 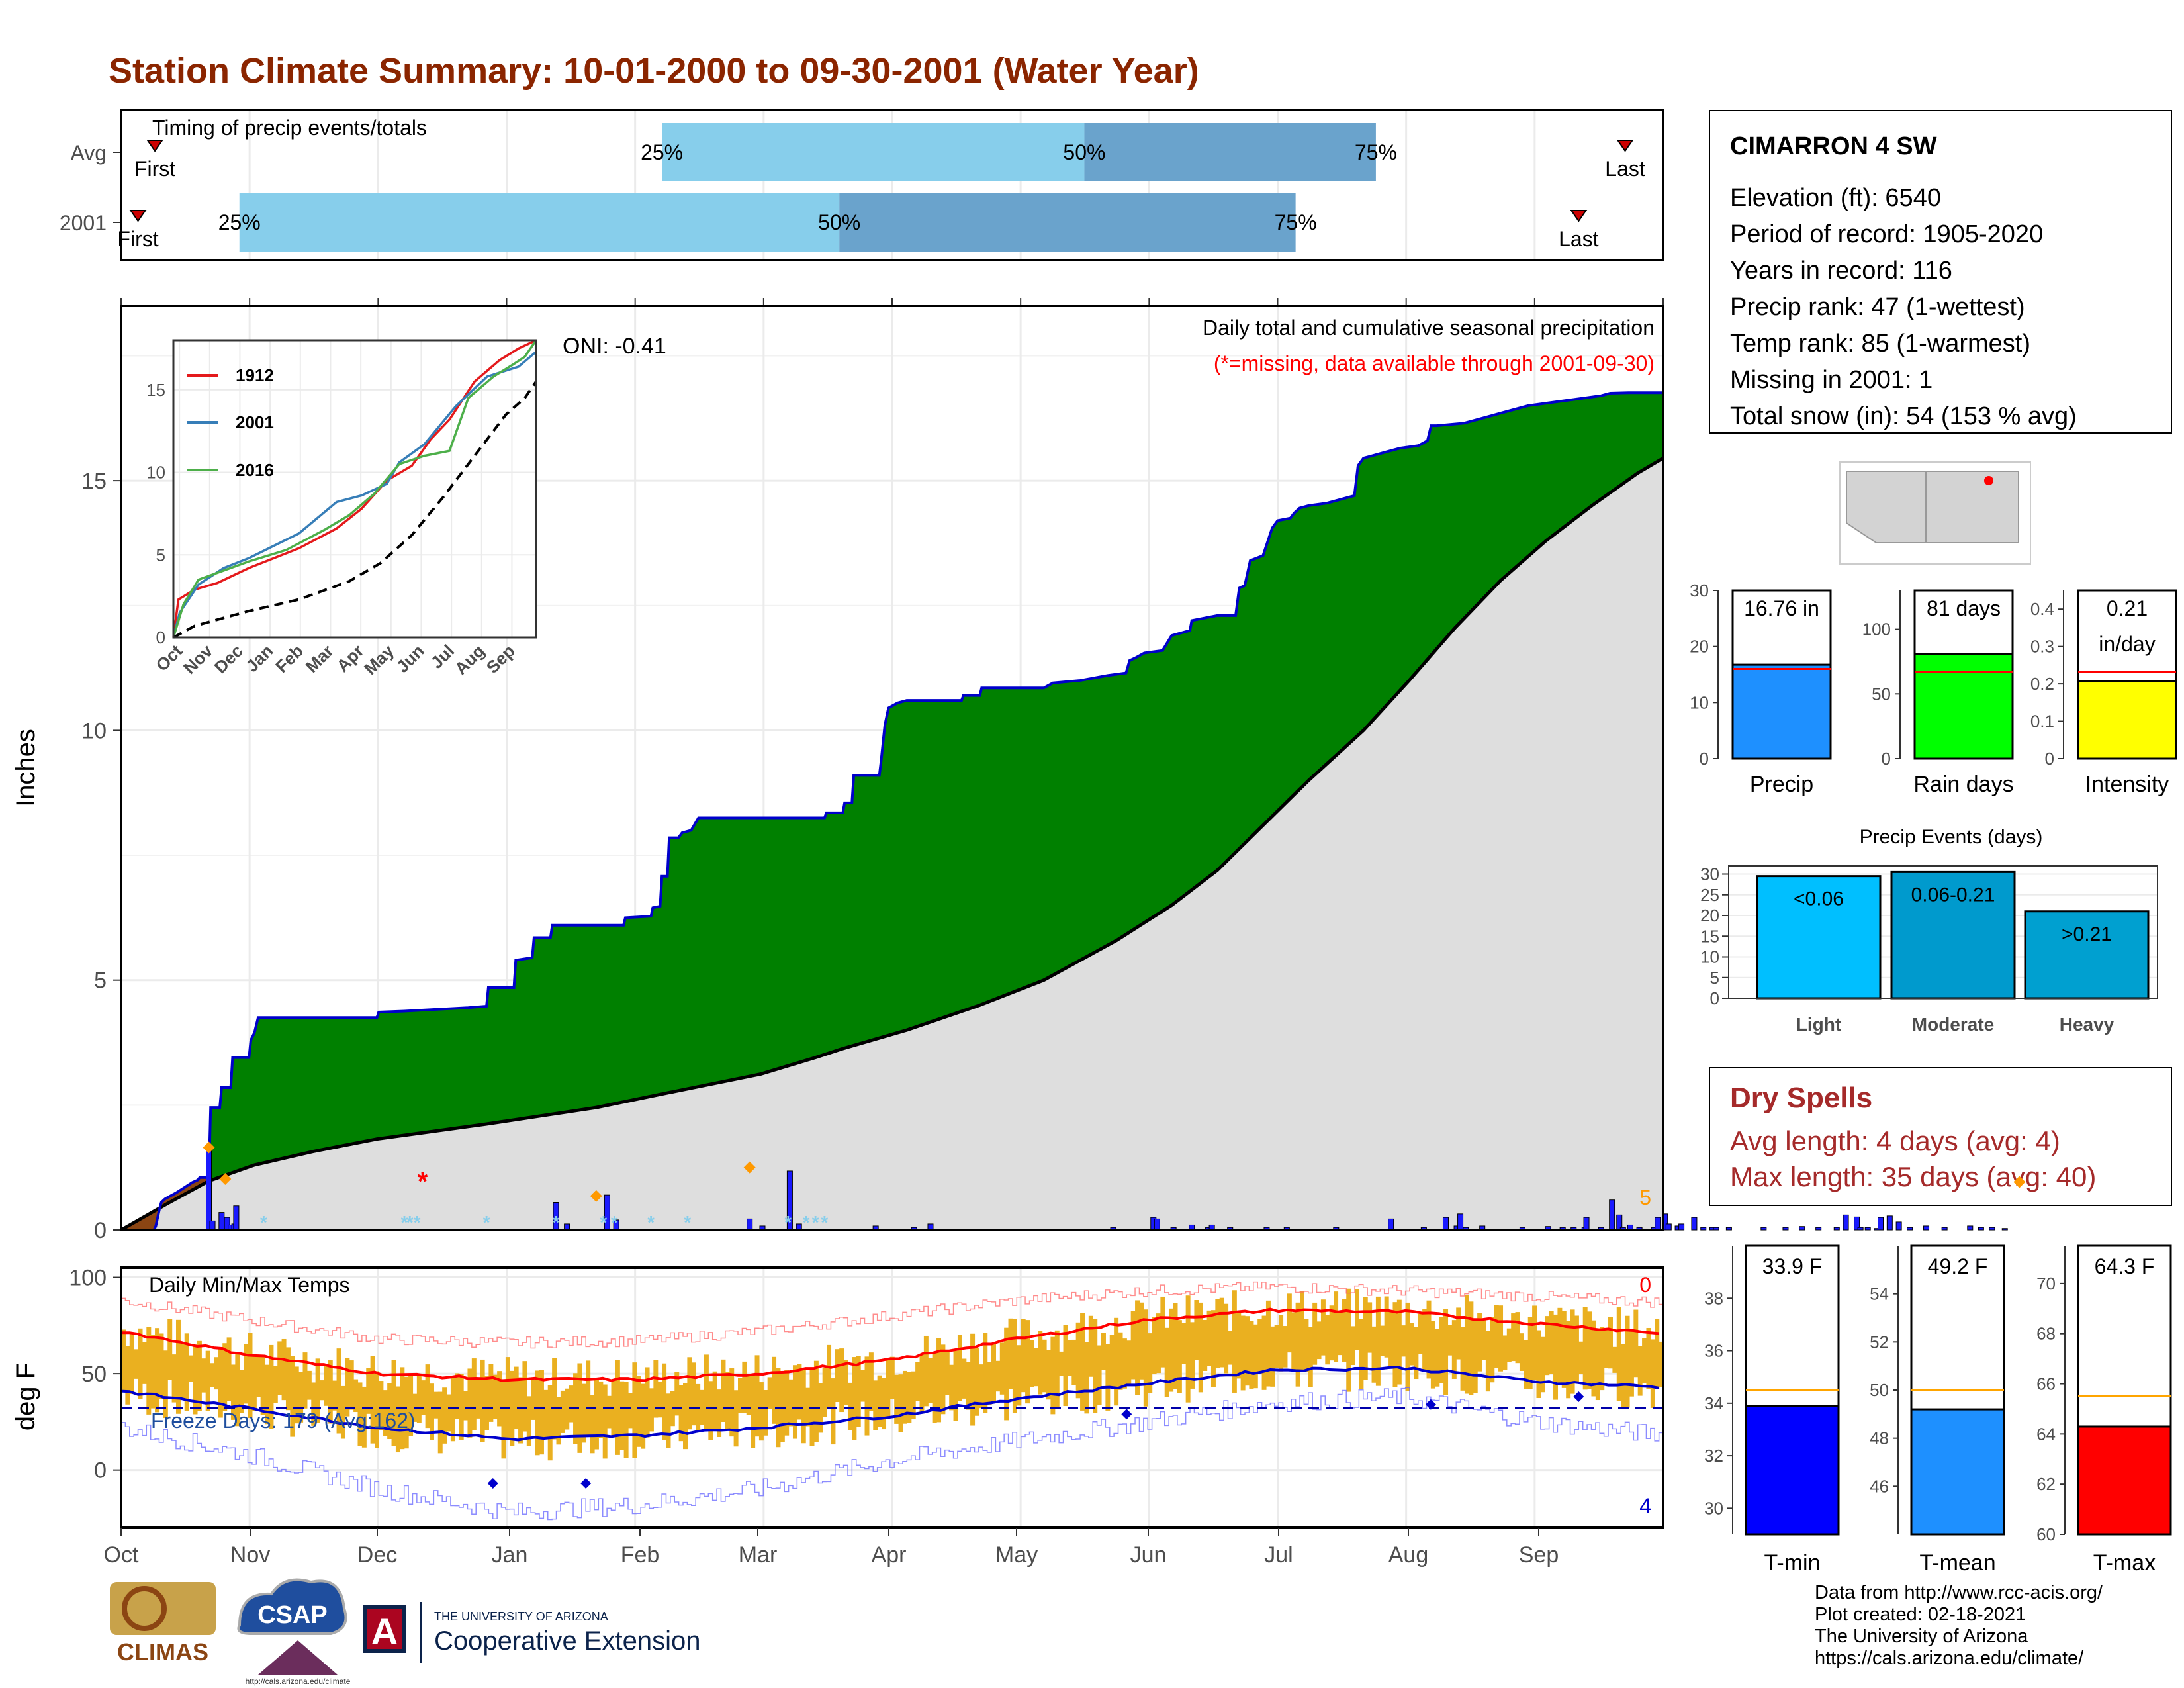 I want to click on temp-summary-tick-label: 54, so click(x=1880, y=1294).